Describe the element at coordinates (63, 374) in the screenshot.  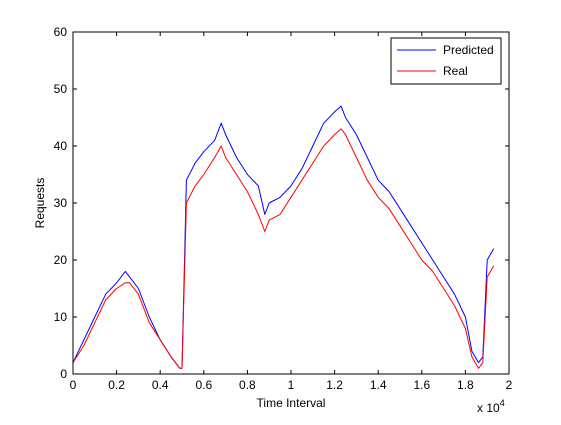
I see `y-tick-label: 0` at that location.